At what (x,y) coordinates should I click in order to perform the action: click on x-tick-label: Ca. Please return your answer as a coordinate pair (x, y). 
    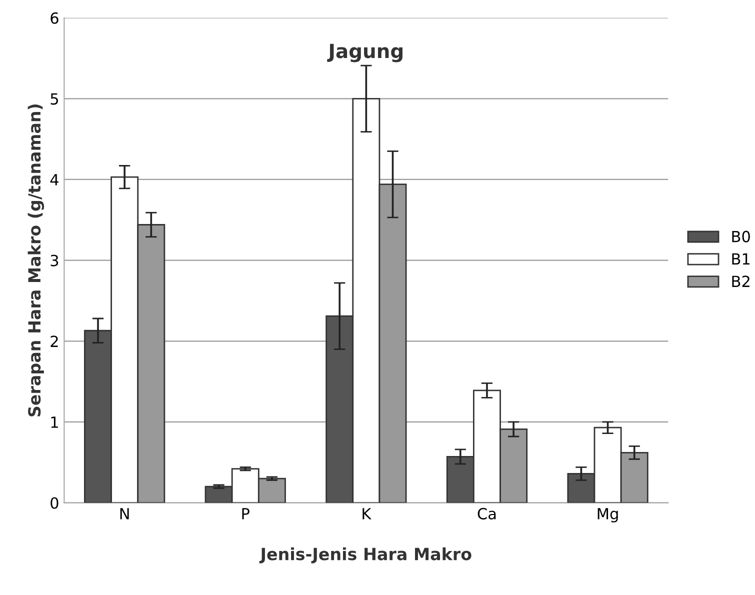
    Looking at the image, I should click on (487, 514).